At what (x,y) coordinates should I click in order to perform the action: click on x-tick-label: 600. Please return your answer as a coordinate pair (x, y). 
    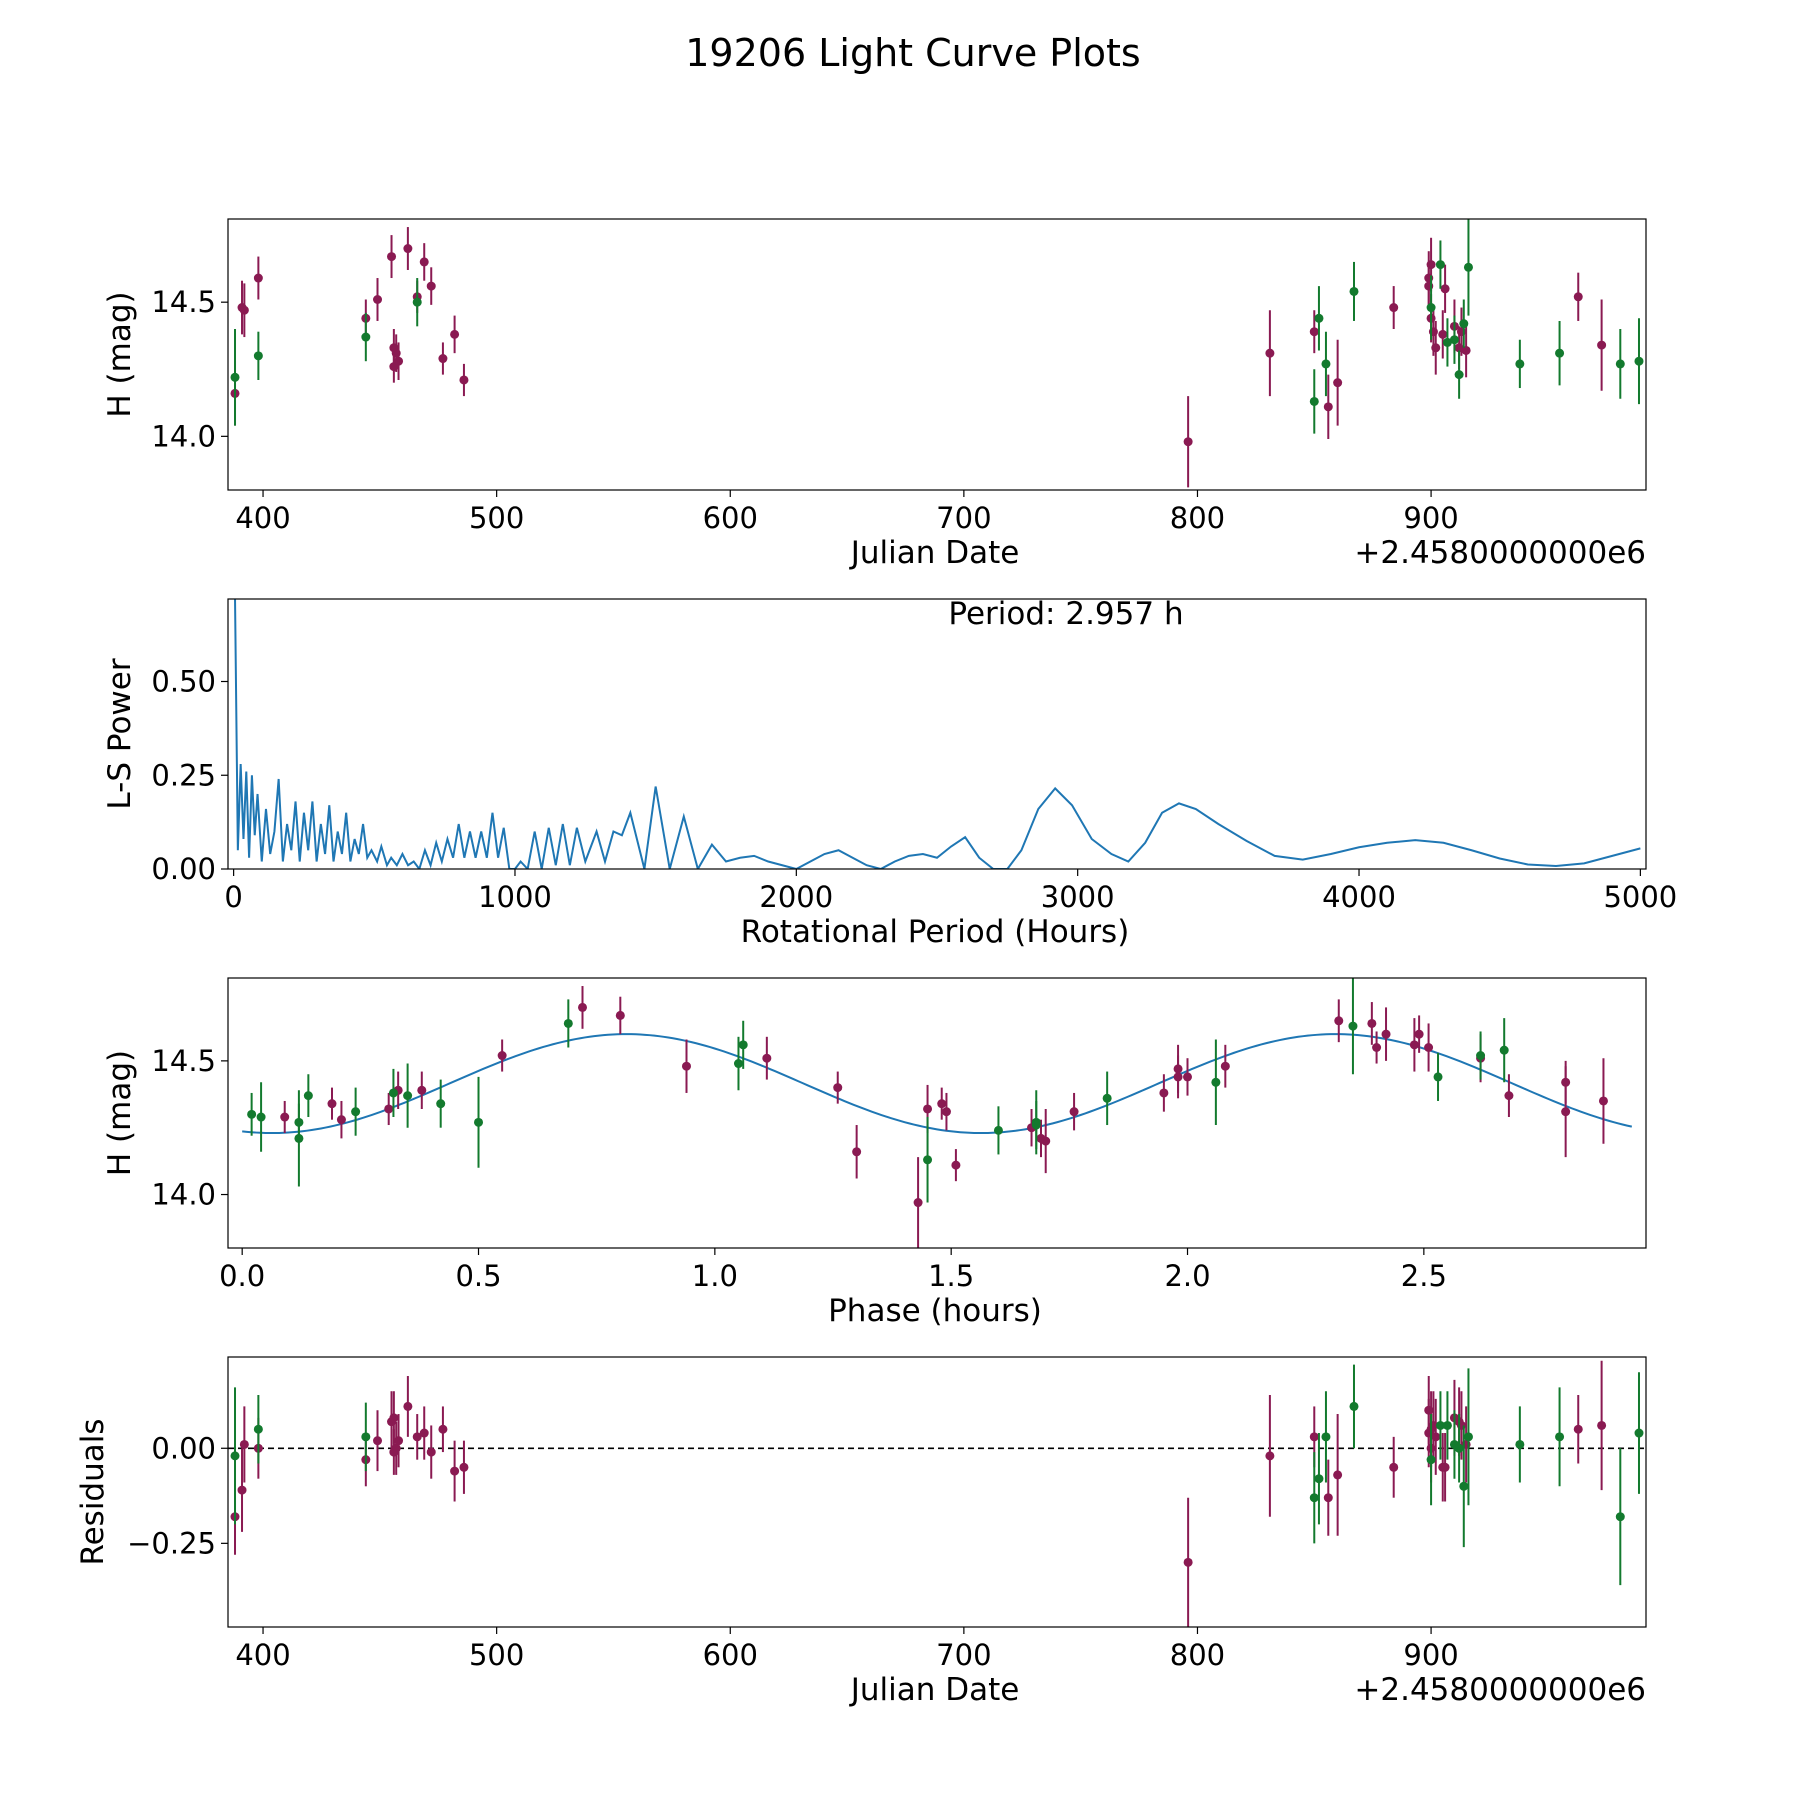
    Looking at the image, I should click on (730, 518).